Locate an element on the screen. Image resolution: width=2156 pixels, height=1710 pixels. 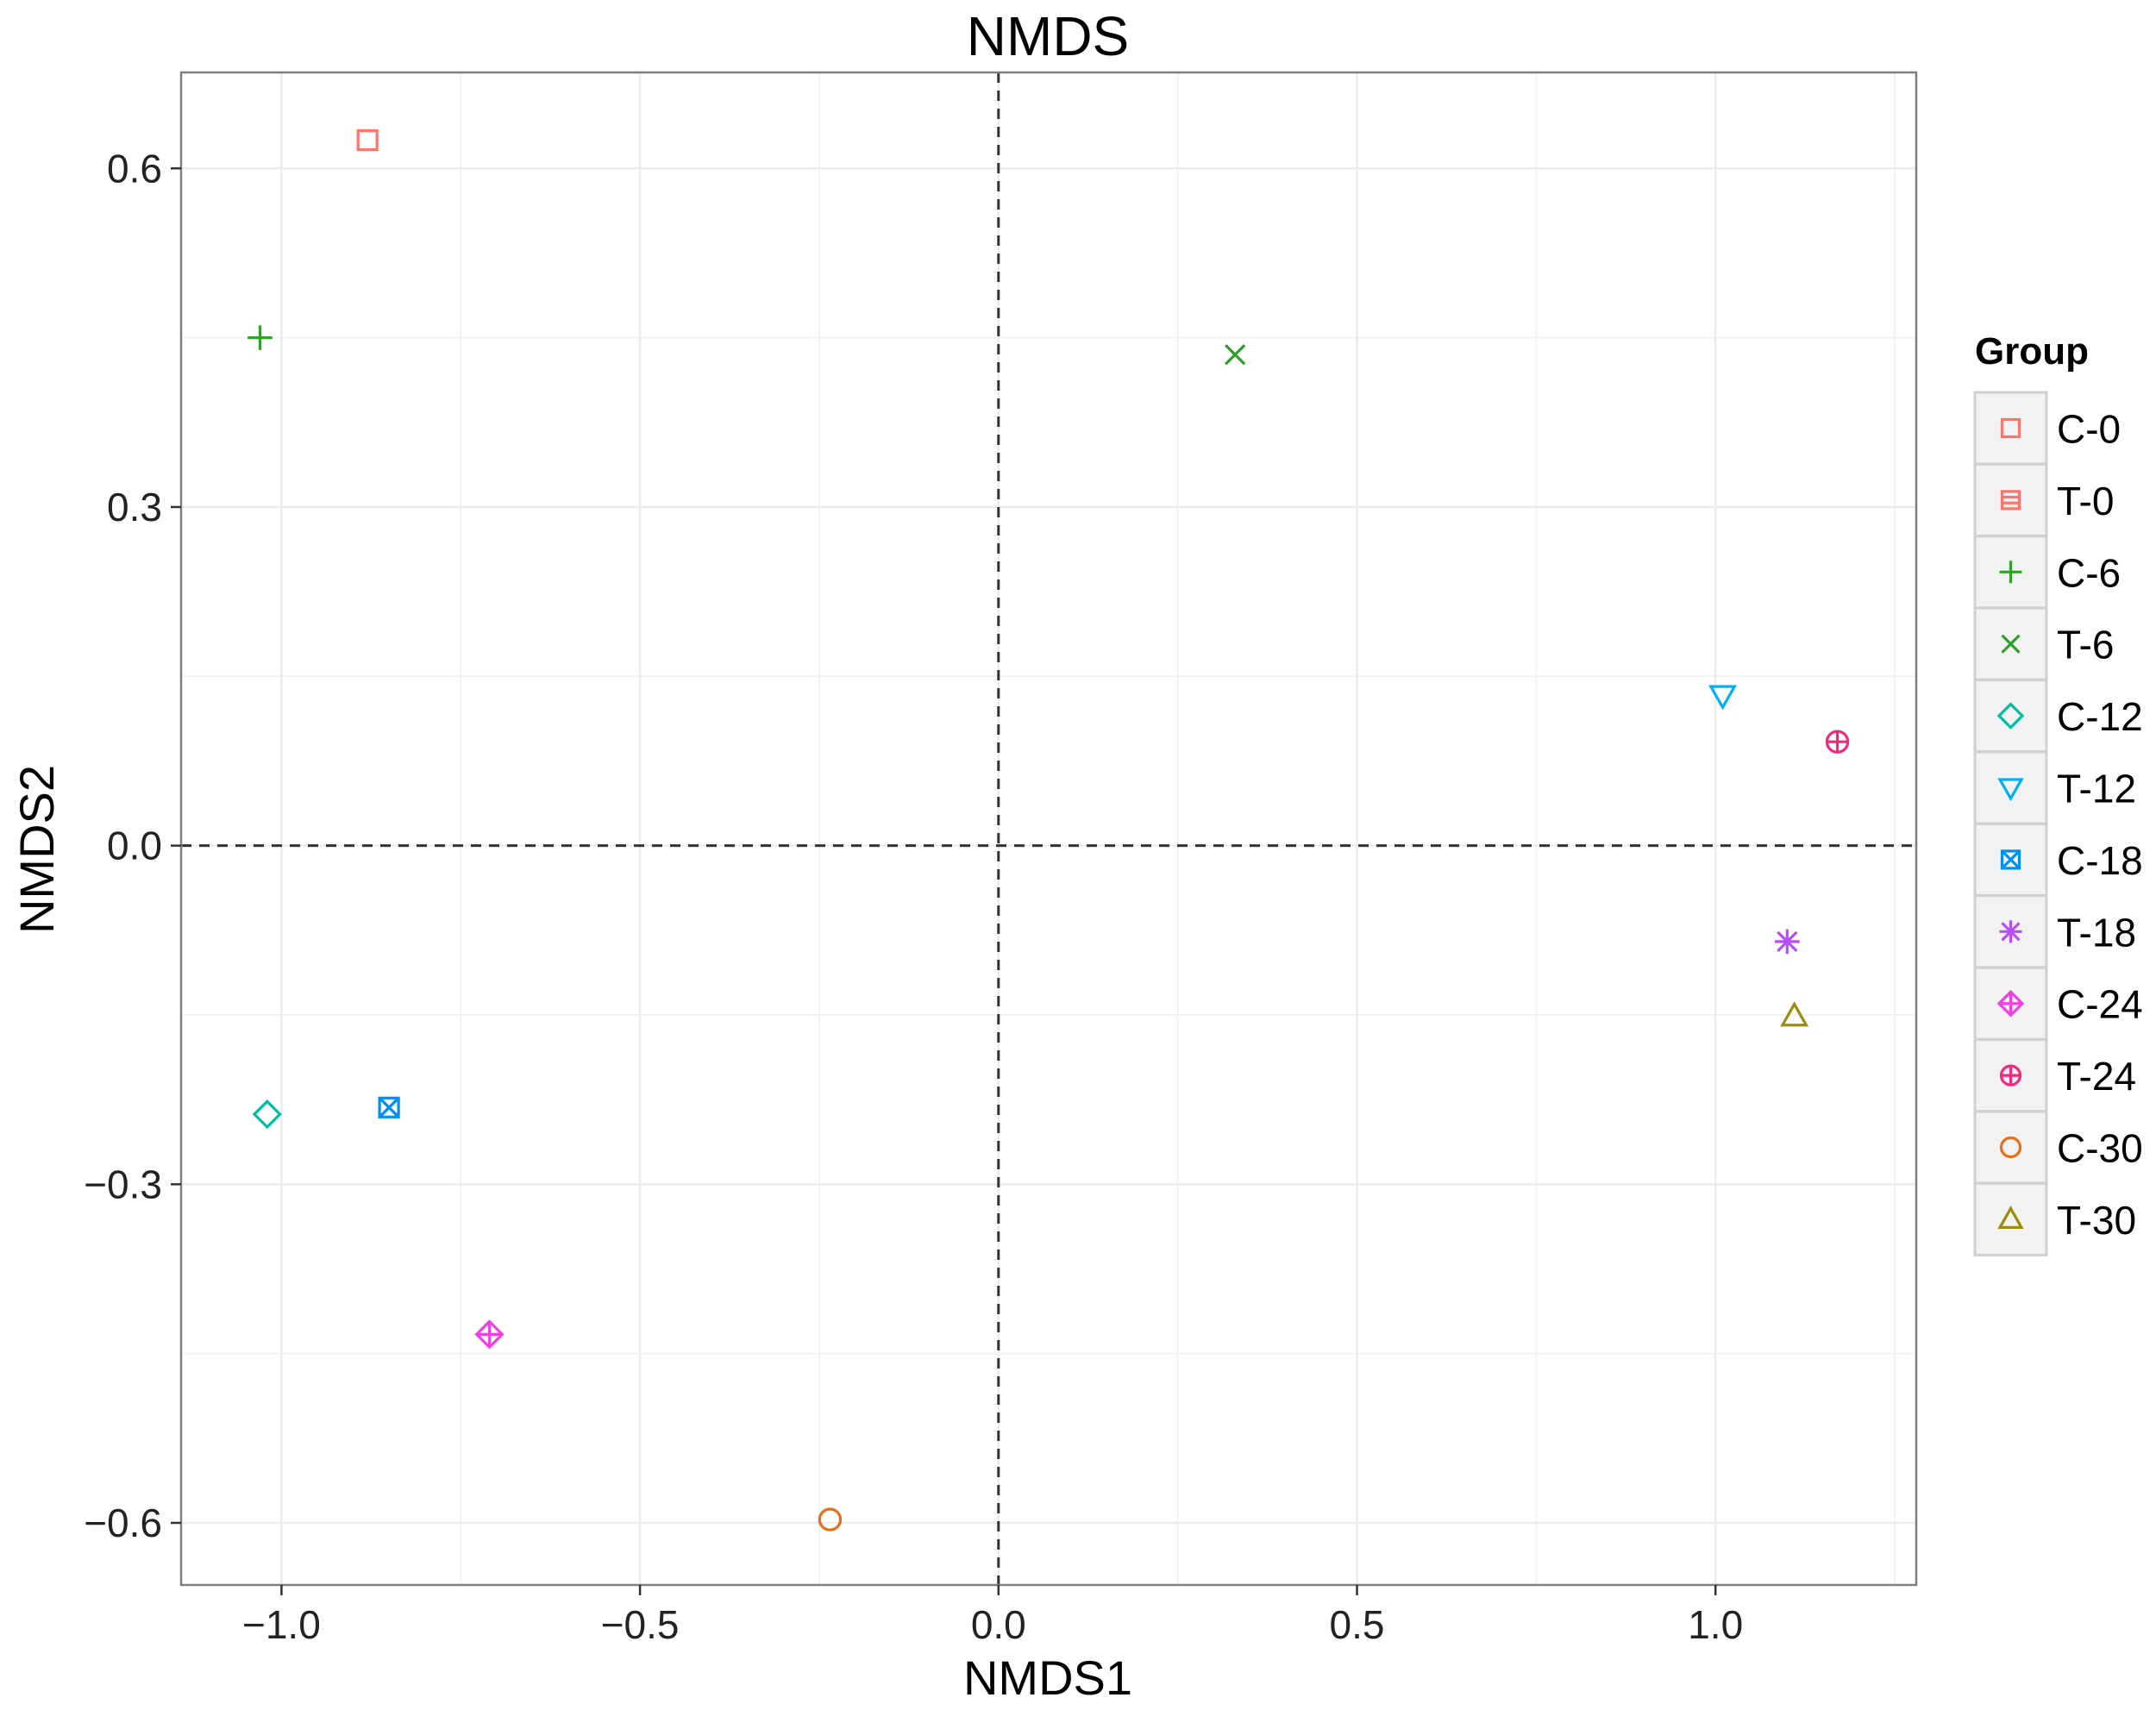
legend-title: Group is located at coordinates (2032, 351).